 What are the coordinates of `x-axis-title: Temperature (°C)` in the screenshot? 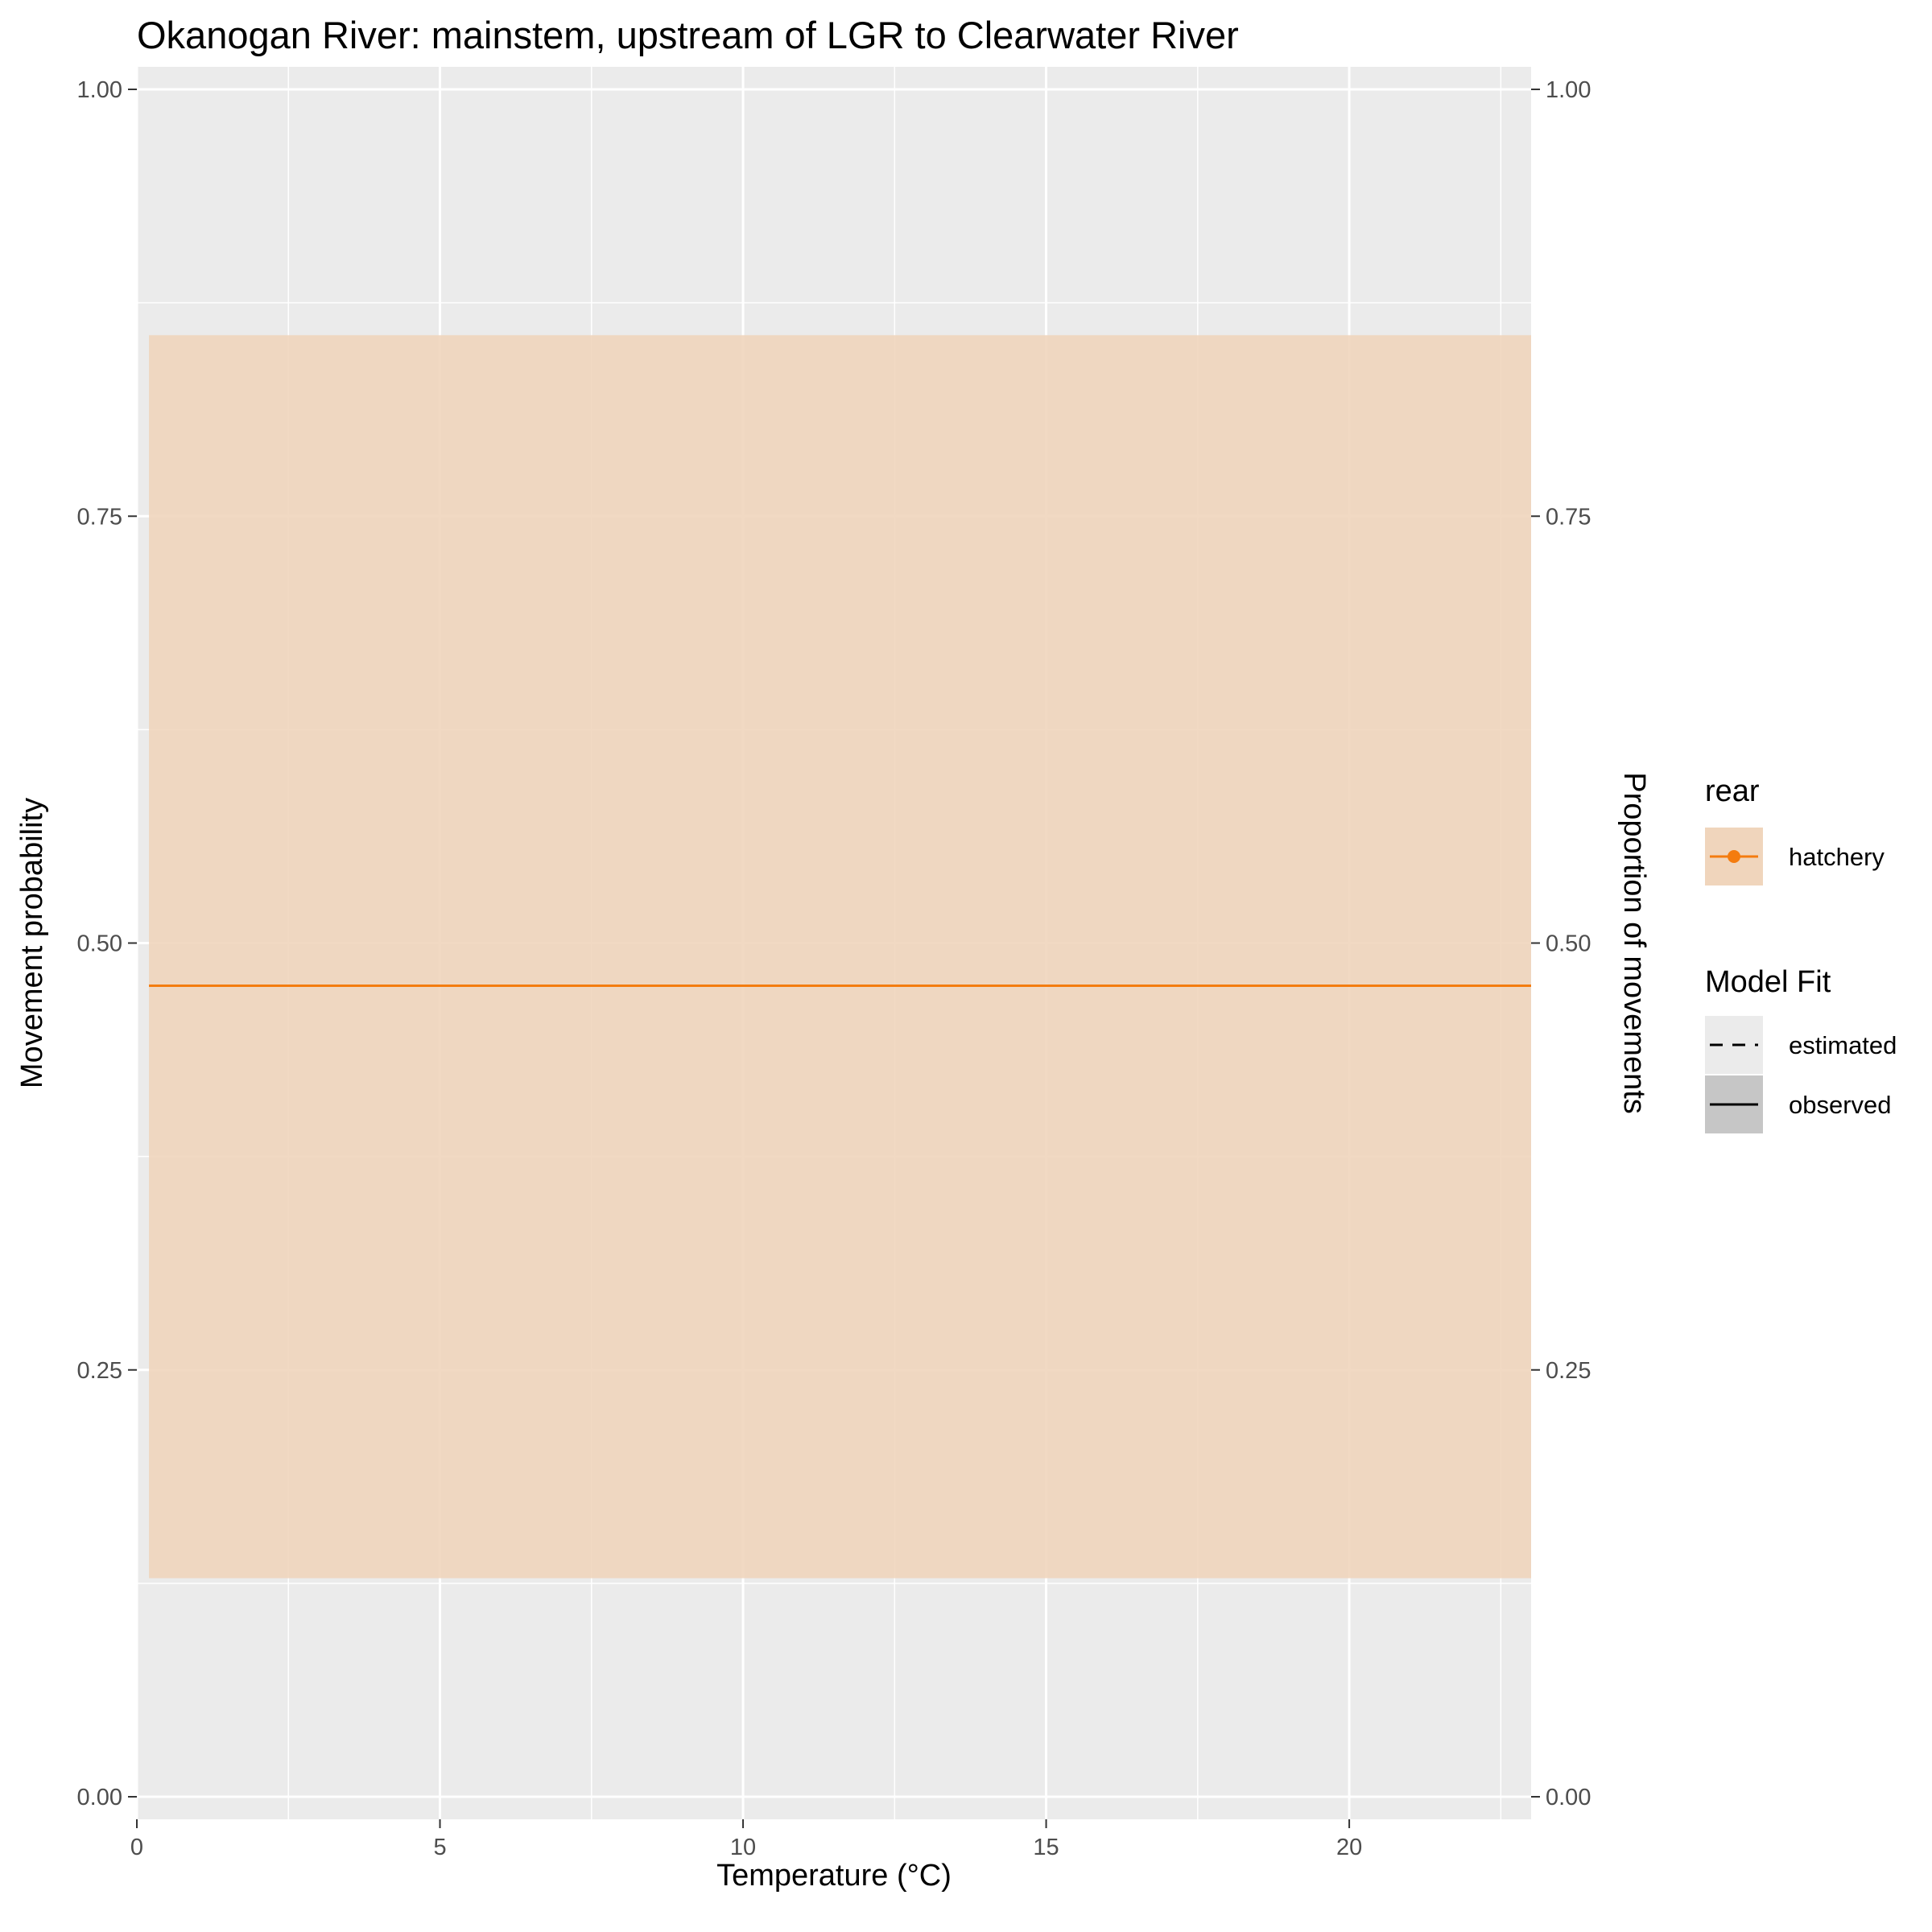 It's located at (834, 1876).